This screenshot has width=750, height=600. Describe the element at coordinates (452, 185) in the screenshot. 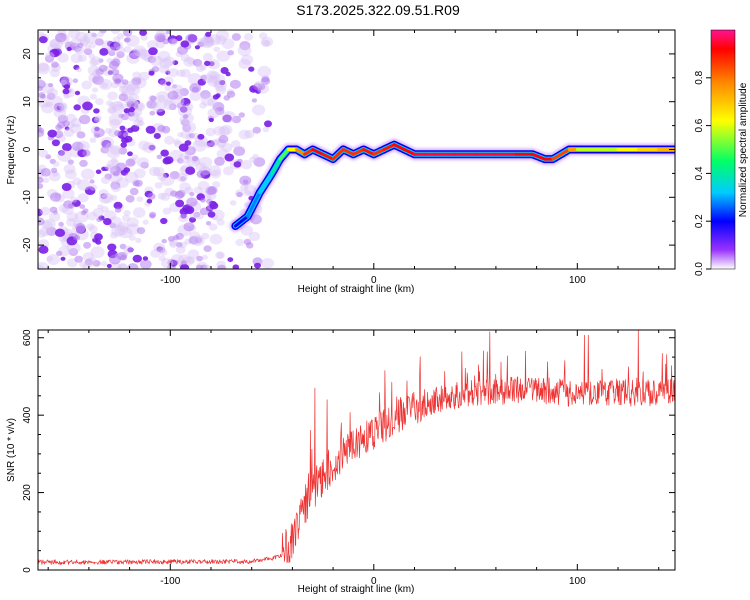

I see `signal-ridge` at that location.